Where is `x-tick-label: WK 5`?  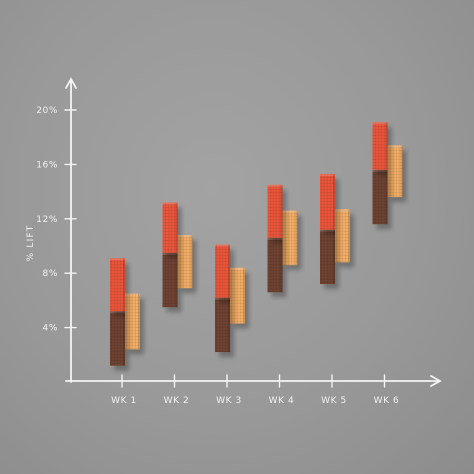 x-tick-label: WK 5 is located at coordinates (334, 401).